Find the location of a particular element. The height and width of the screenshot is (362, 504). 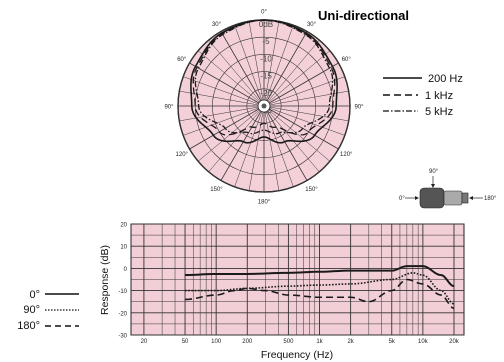

polar-radial-label: 0dB is located at coordinates (266, 24).